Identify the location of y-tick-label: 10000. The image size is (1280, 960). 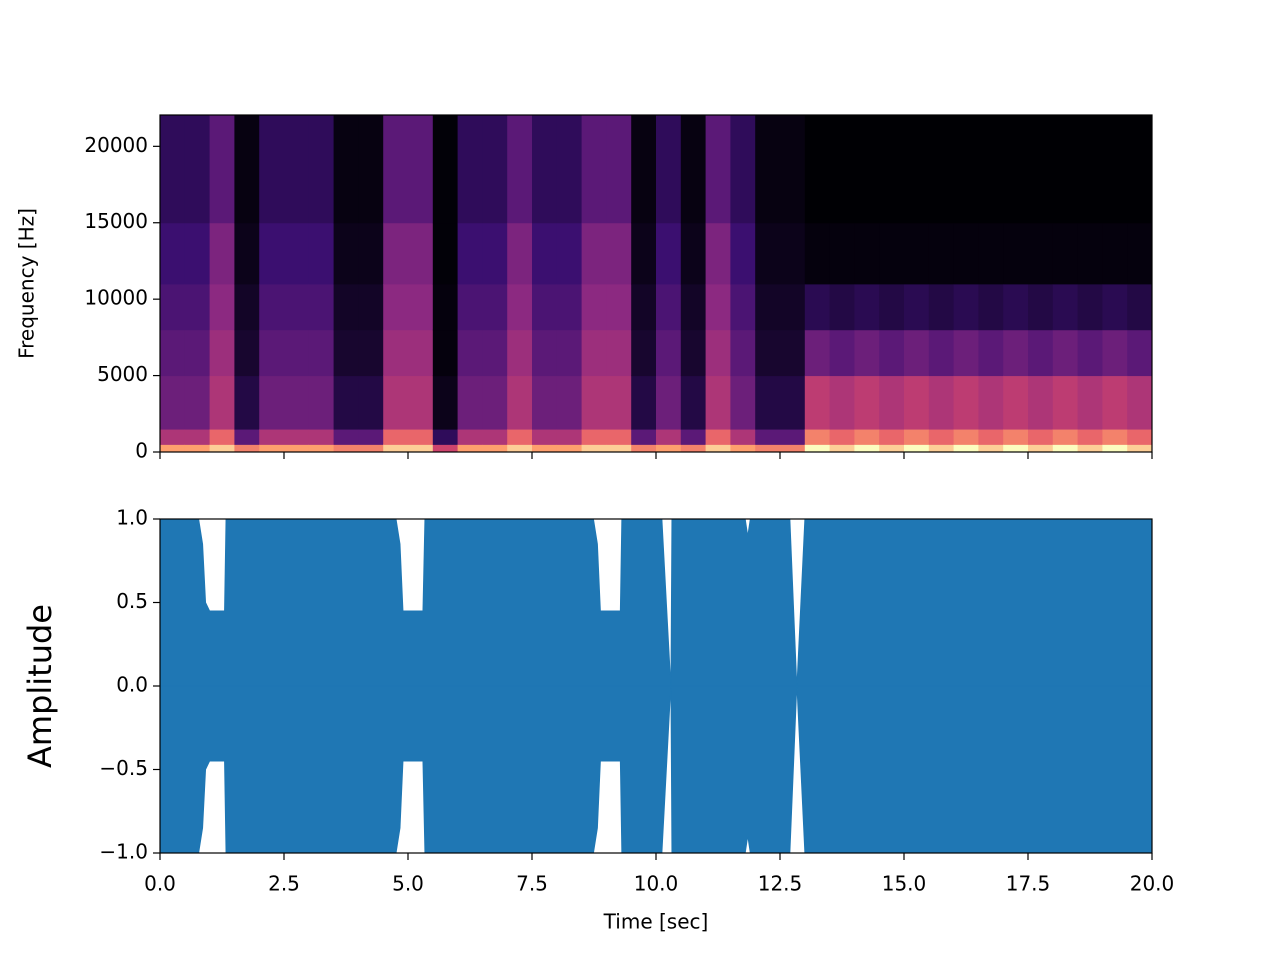
(116, 298).